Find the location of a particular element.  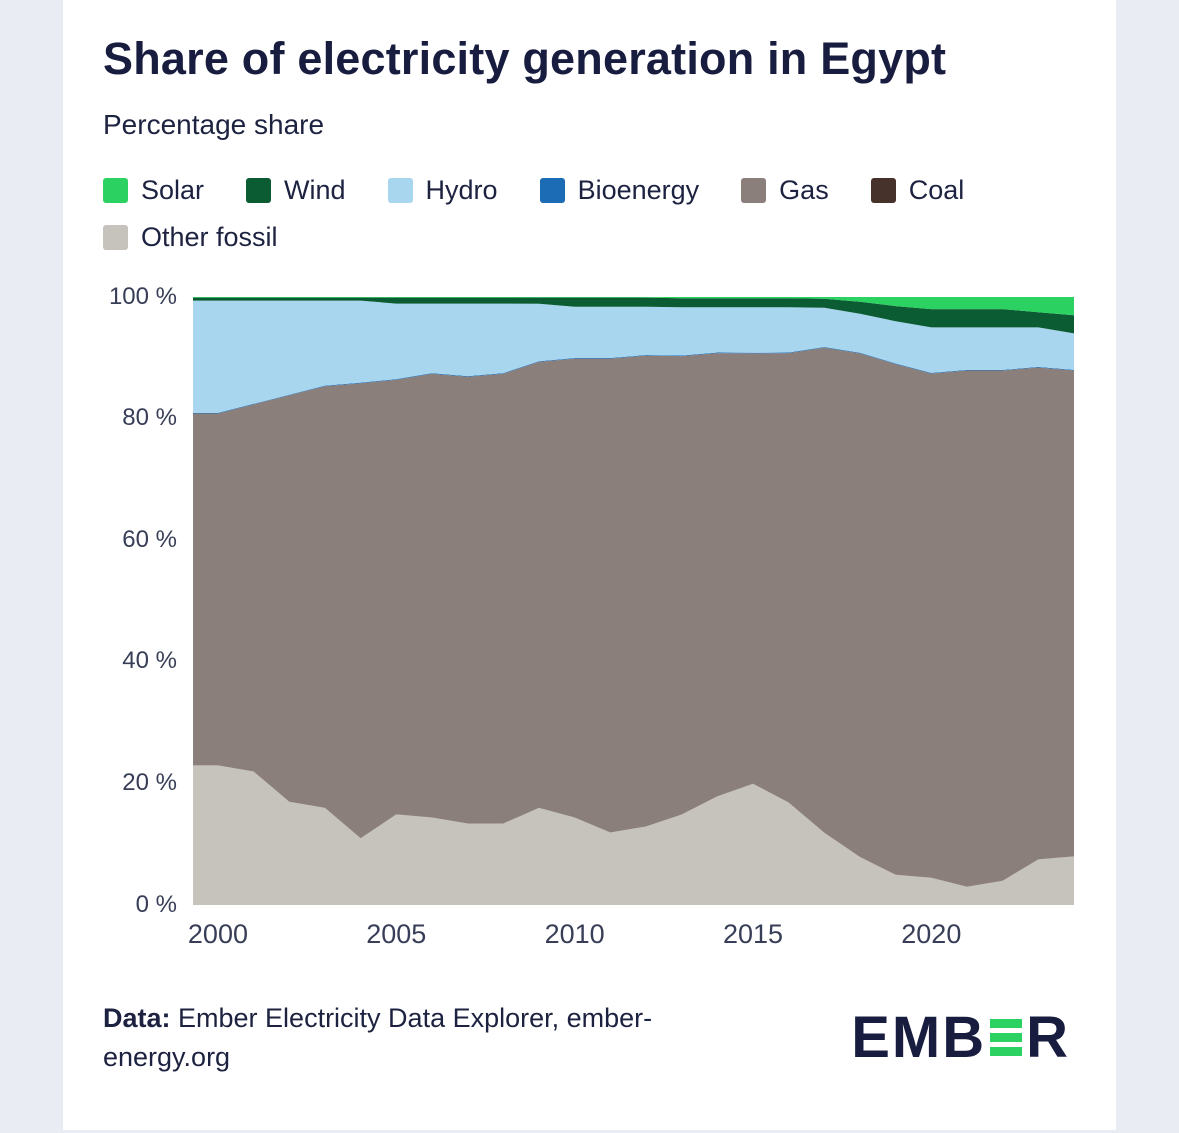

y-axis: 100 % 80 % 60 % 40 % 20 % 0 % is located at coordinates (148, 600).